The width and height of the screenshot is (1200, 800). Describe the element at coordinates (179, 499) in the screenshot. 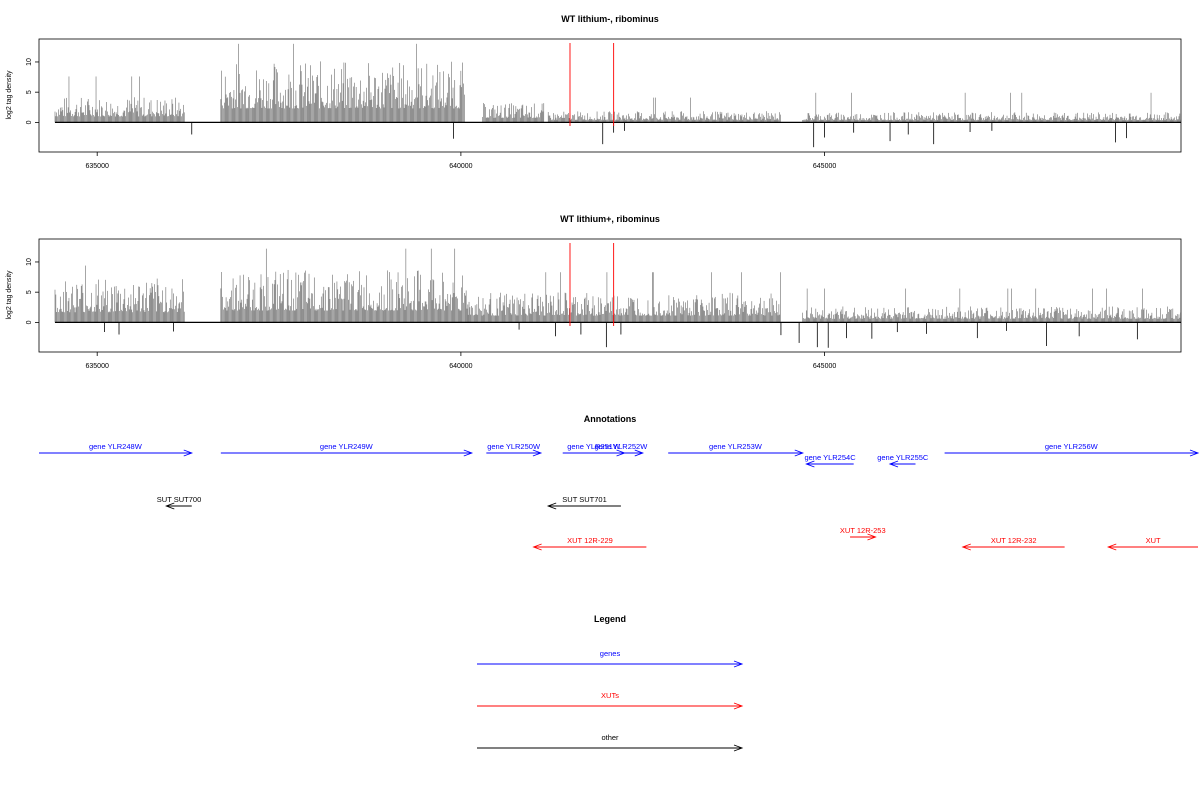

I see `annotation-label-10: SUT SUT700` at that location.